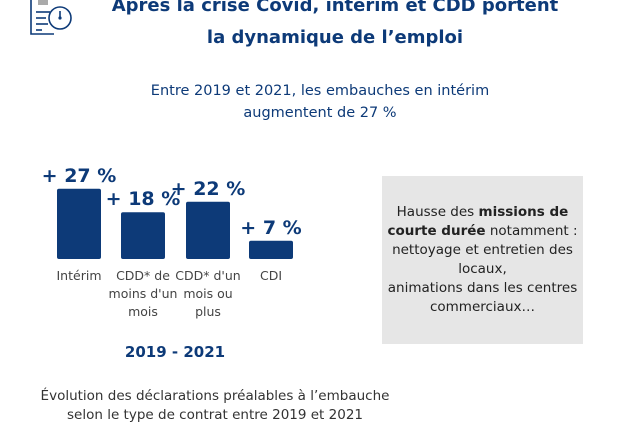 Image resolution: width=640 pixels, height=427 pixels. Describe the element at coordinates (207, 275) in the screenshot. I see `category-label: CDD* d'un` at that location.